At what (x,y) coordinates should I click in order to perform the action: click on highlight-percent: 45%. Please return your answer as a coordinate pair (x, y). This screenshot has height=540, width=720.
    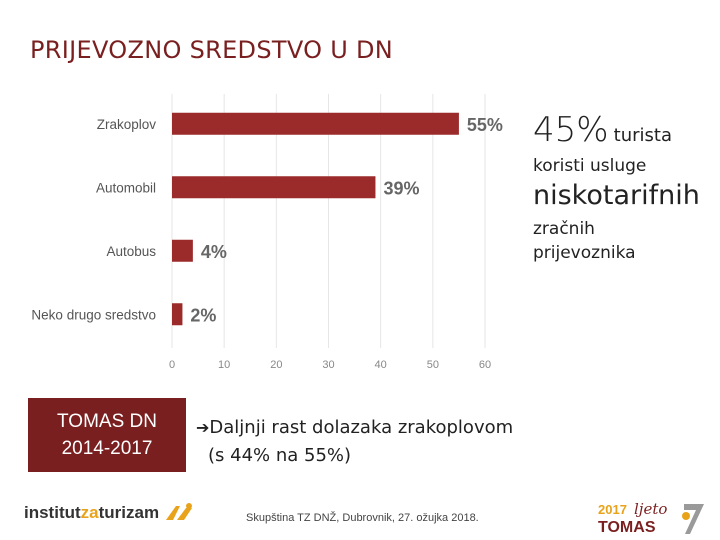
    Looking at the image, I should click on (571, 130).